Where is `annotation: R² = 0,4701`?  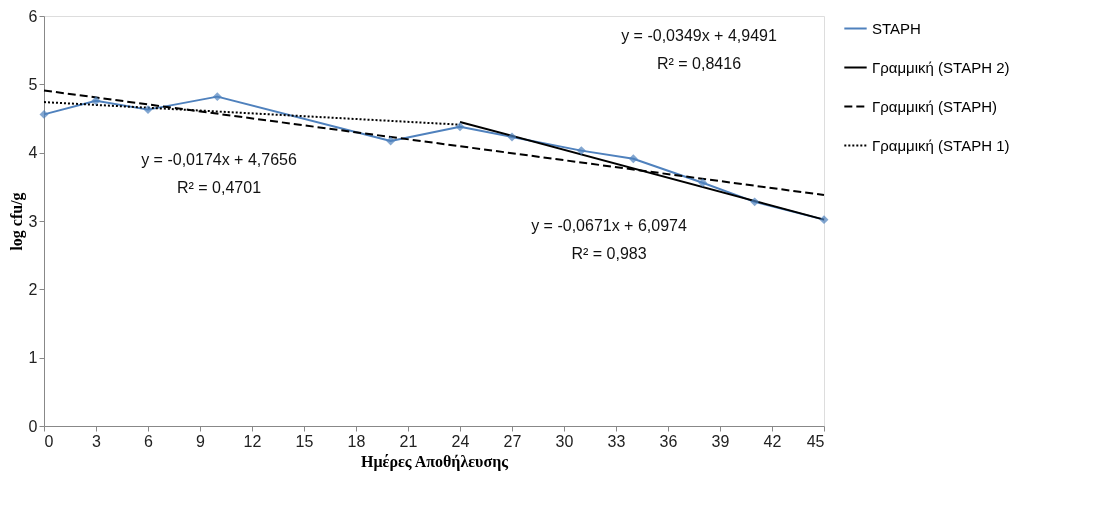
annotation: R² = 0,4701 is located at coordinates (219, 187).